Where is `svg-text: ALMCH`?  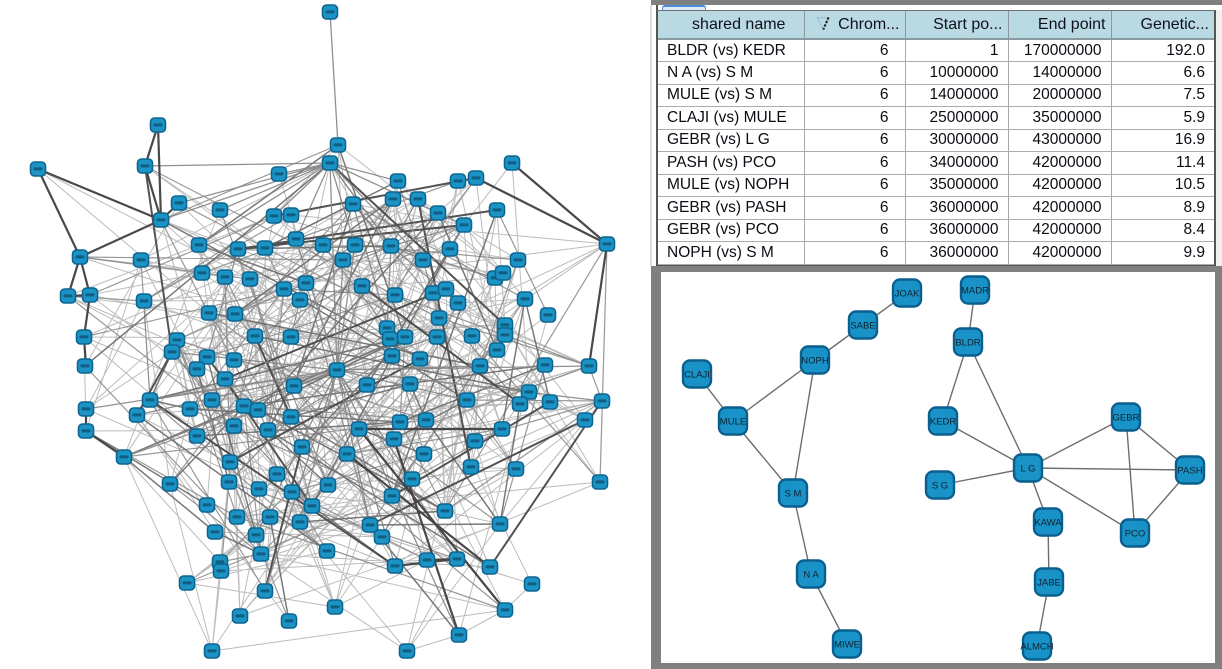
svg-text: ALMCH is located at coordinates (1036, 647).